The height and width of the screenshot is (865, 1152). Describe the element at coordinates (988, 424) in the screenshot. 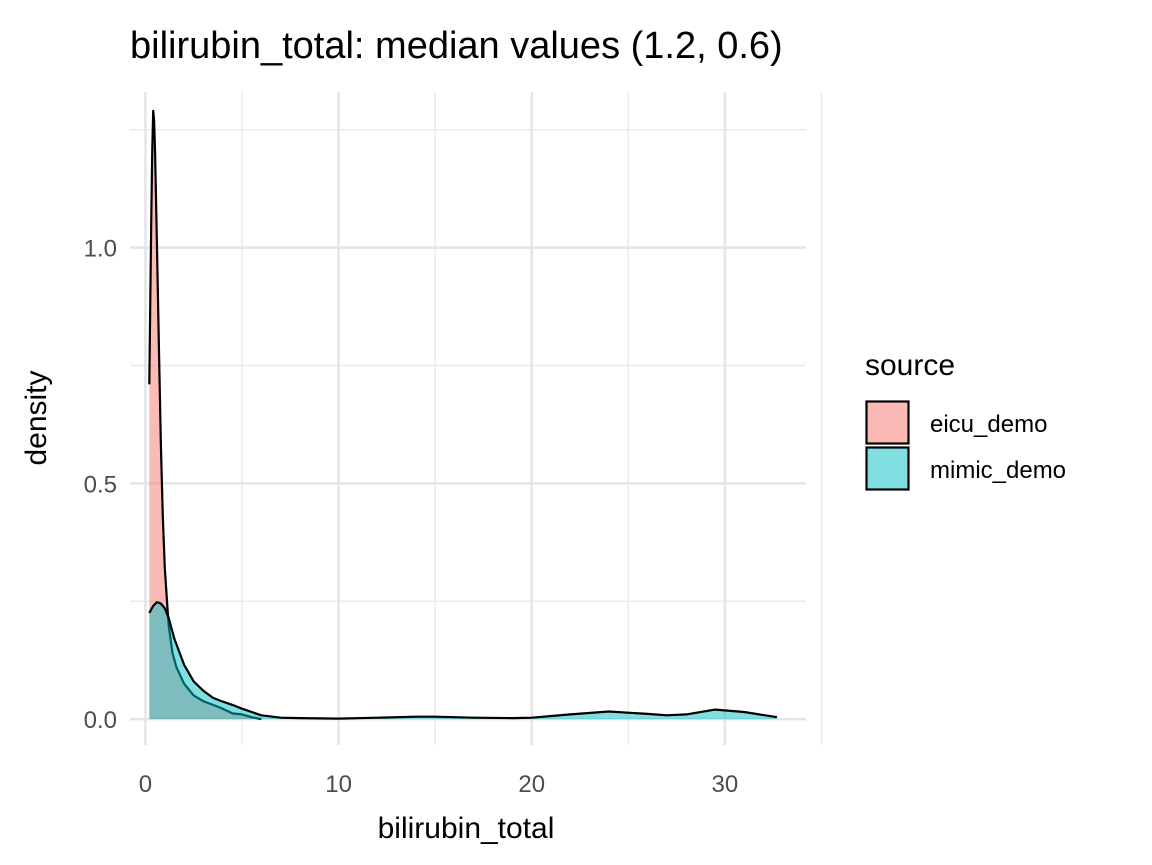

I see `legend-label-eicu-demo: eicu_demo` at that location.